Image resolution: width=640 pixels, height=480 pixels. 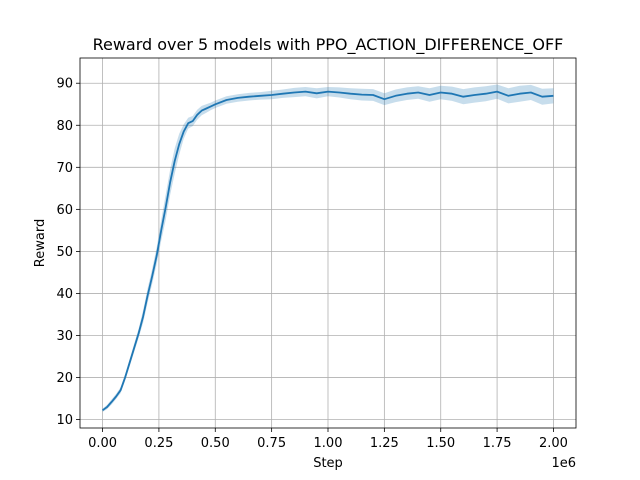 I want to click on y-tick-label: 20, so click(x=64, y=378).